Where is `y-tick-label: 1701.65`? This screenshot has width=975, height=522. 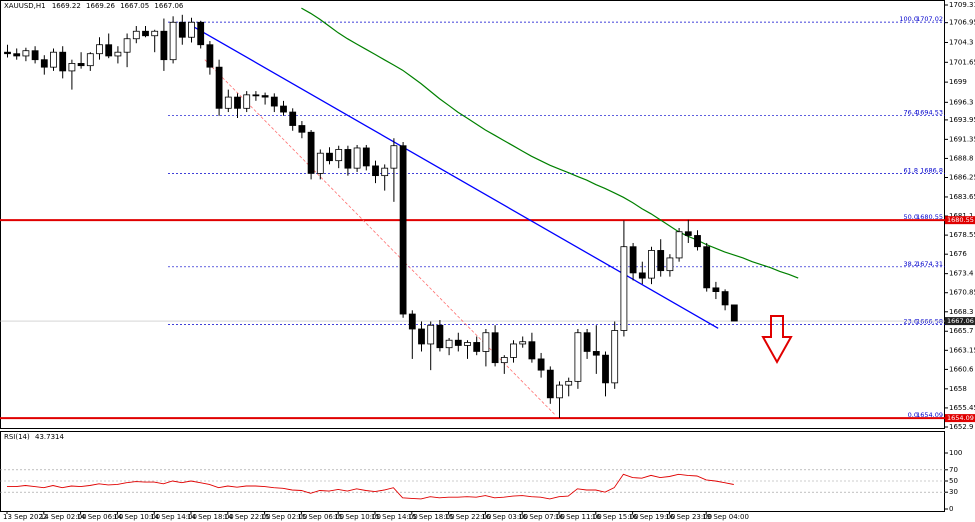
y-tick-label: 1701.65 is located at coordinates (962, 62).